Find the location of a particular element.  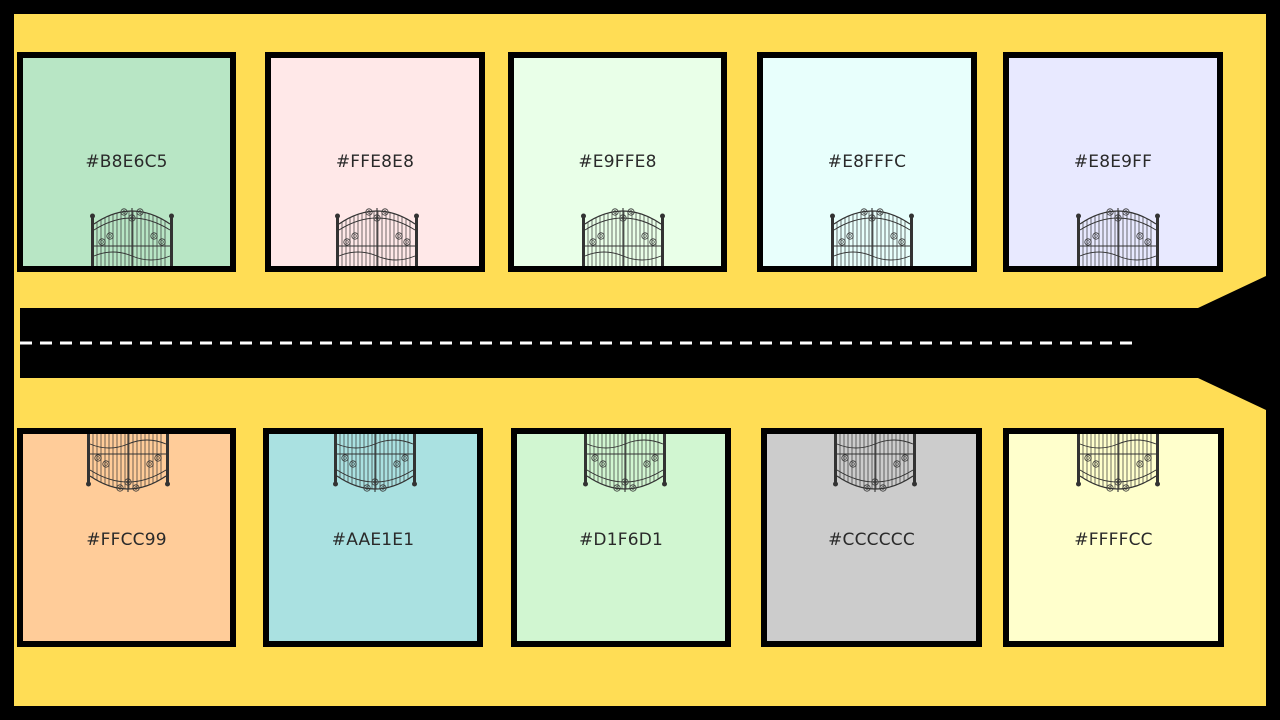

plot-top-1: #B8E6C5 is located at coordinates (126, 162).